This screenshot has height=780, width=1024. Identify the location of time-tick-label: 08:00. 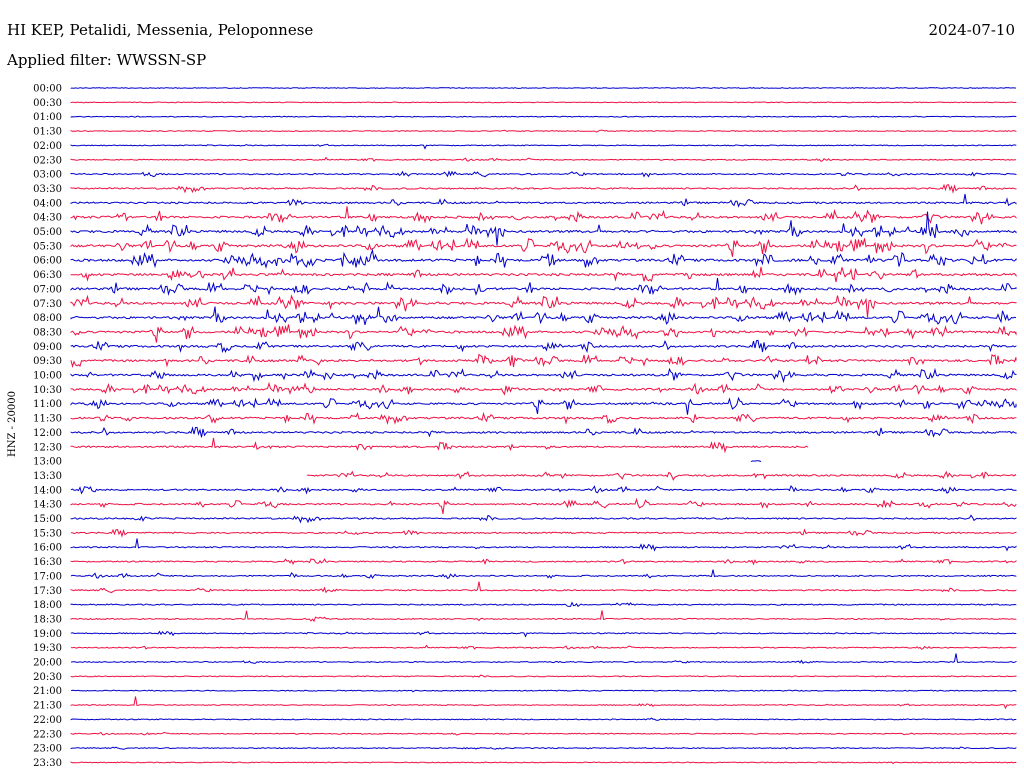
(47, 318).